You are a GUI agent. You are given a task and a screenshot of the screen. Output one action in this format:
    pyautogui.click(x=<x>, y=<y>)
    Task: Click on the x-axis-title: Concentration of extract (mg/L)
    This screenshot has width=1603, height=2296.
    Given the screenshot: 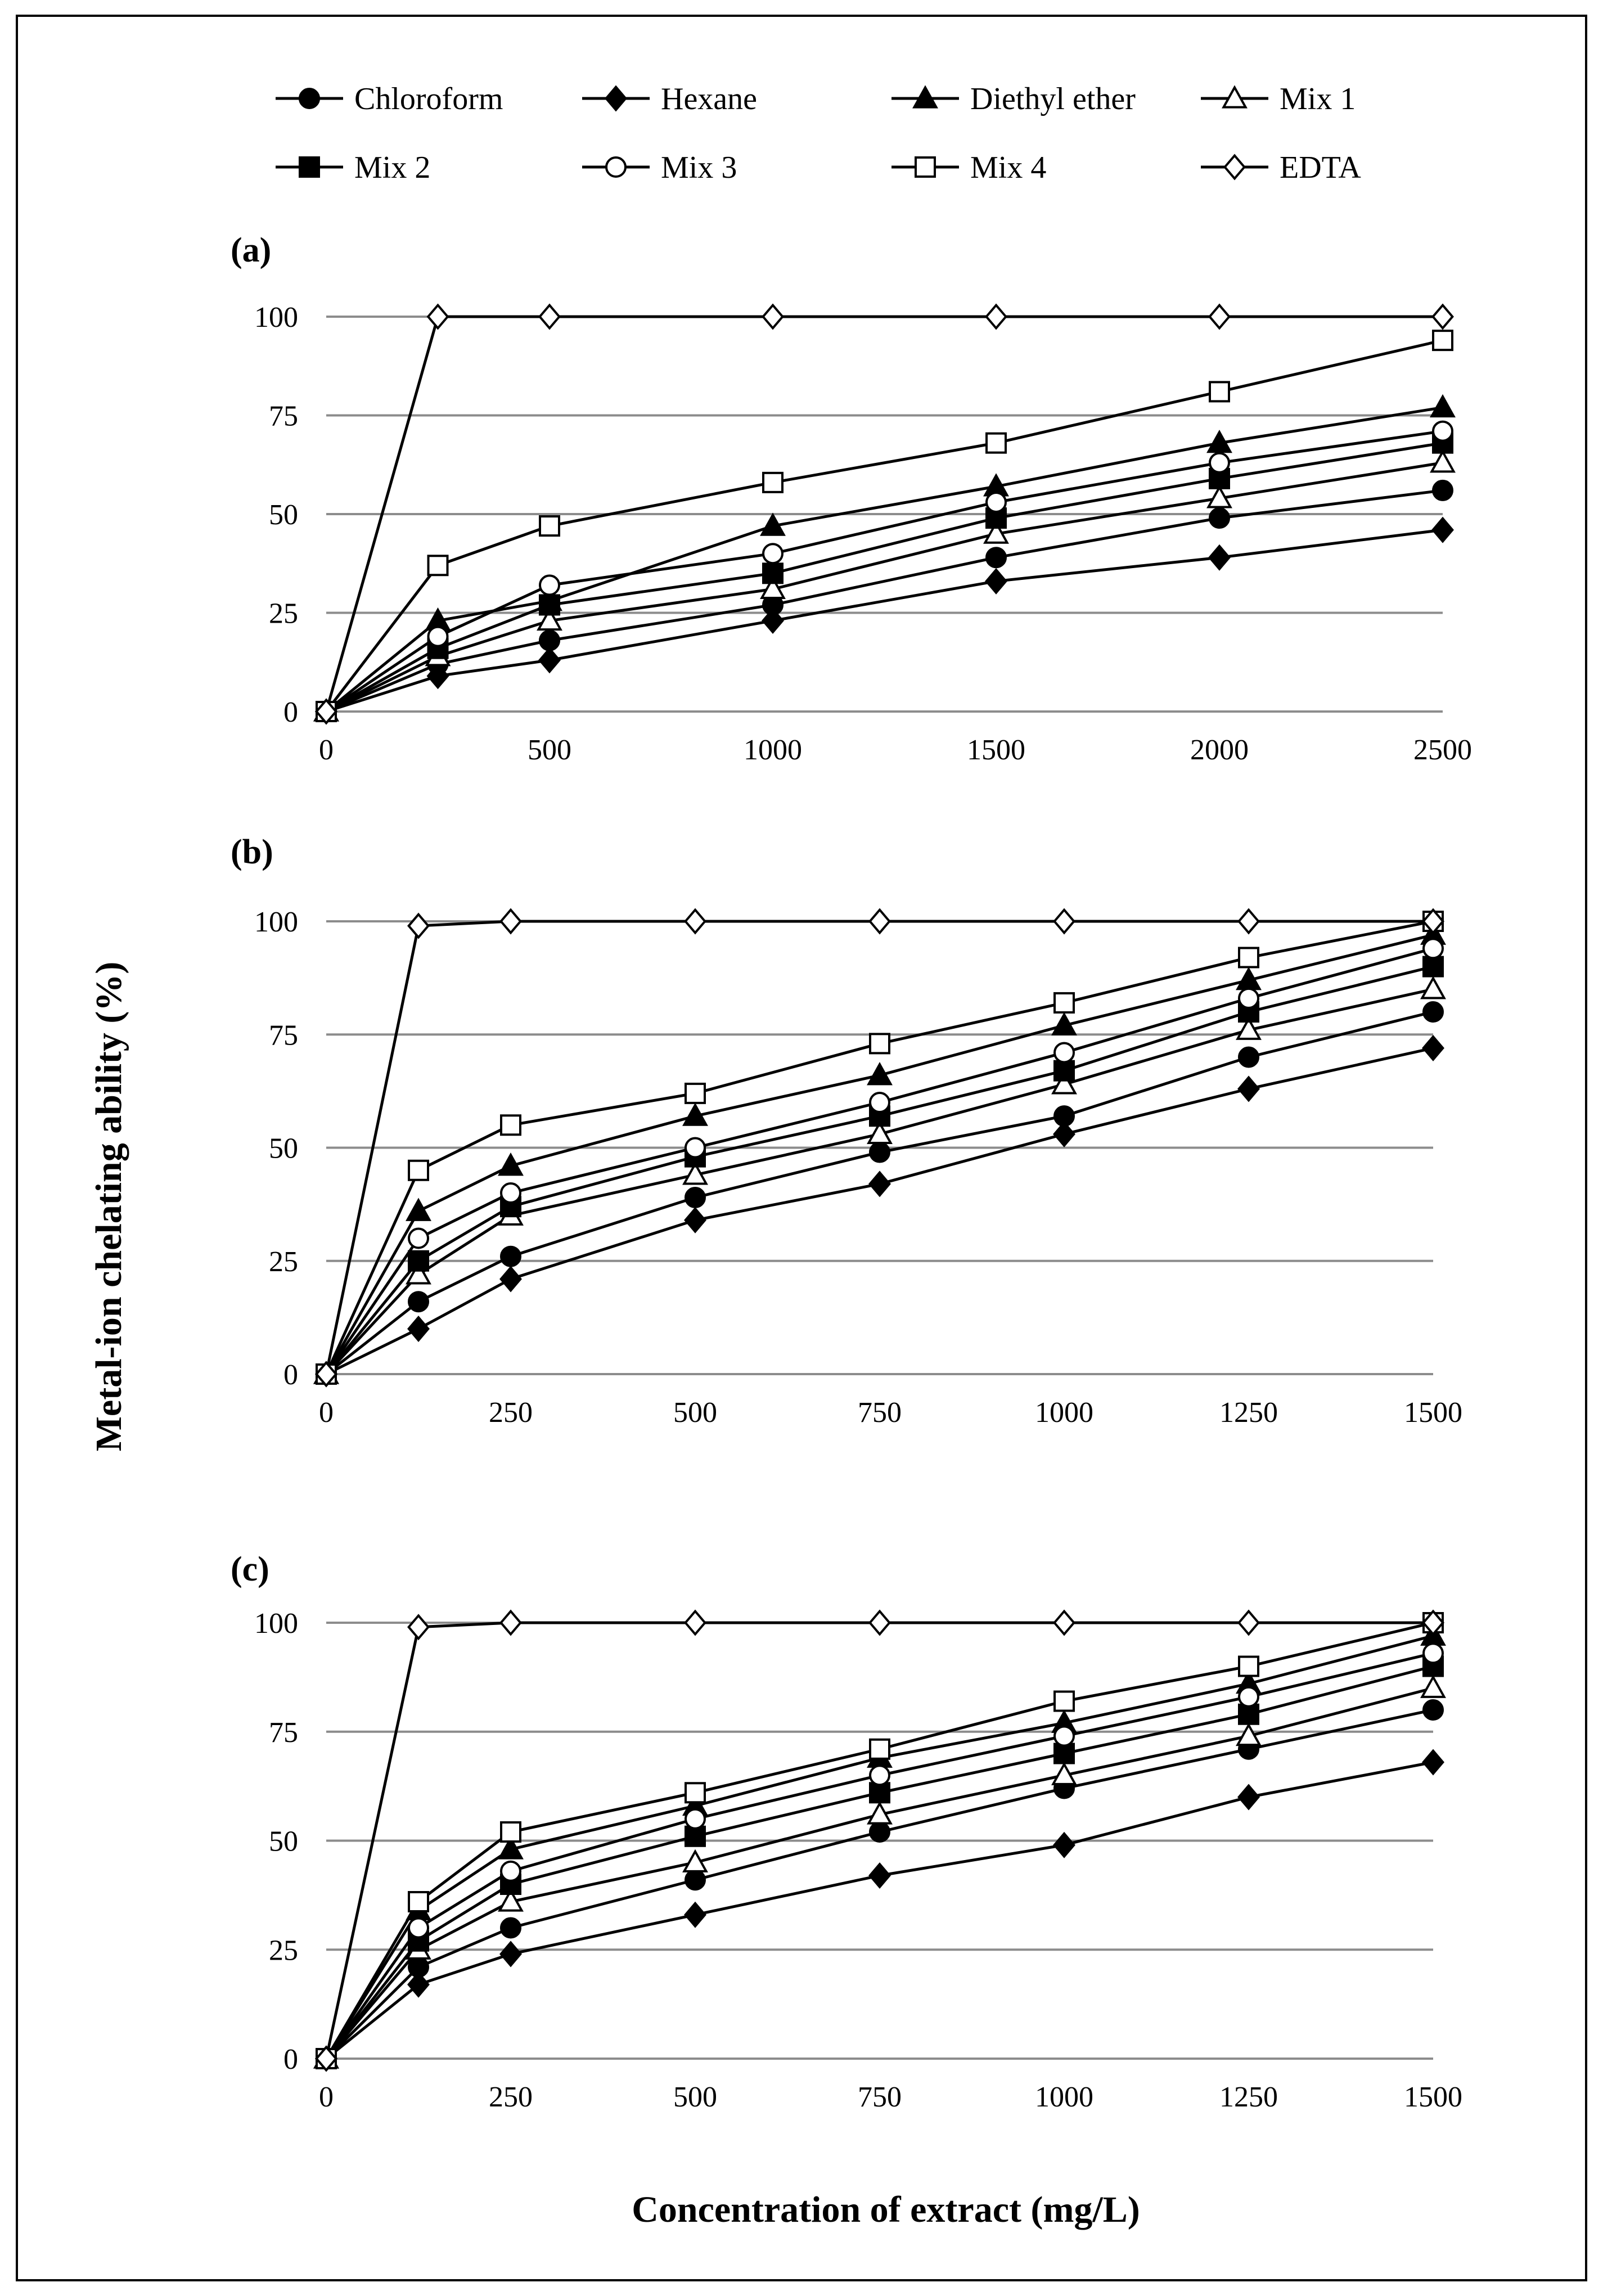 What is the action you would take?
    pyautogui.click(x=886, y=2209)
    